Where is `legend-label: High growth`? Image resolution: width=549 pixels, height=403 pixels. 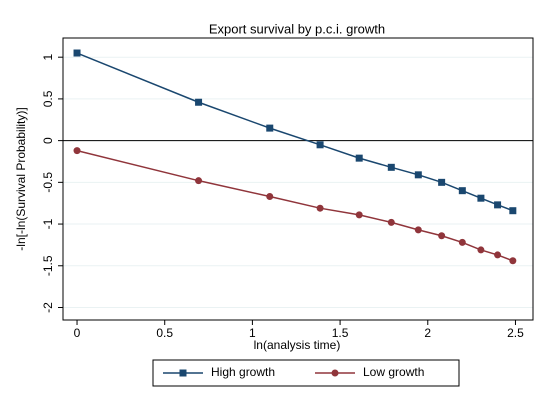
legend-label: High growth is located at coordinates (243, 372).